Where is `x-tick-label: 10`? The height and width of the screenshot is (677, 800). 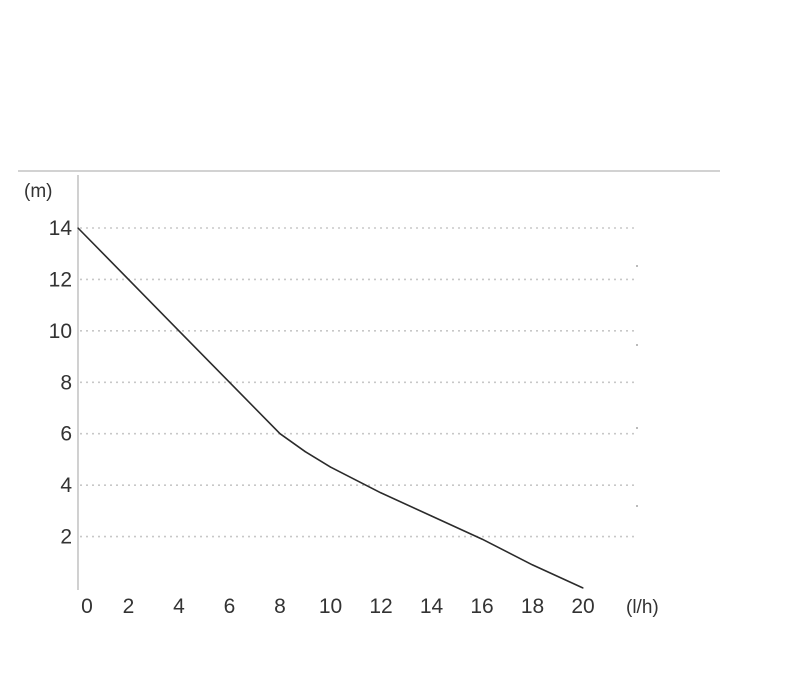 x-tick-label: 10 is located at coordinates (330, 606).